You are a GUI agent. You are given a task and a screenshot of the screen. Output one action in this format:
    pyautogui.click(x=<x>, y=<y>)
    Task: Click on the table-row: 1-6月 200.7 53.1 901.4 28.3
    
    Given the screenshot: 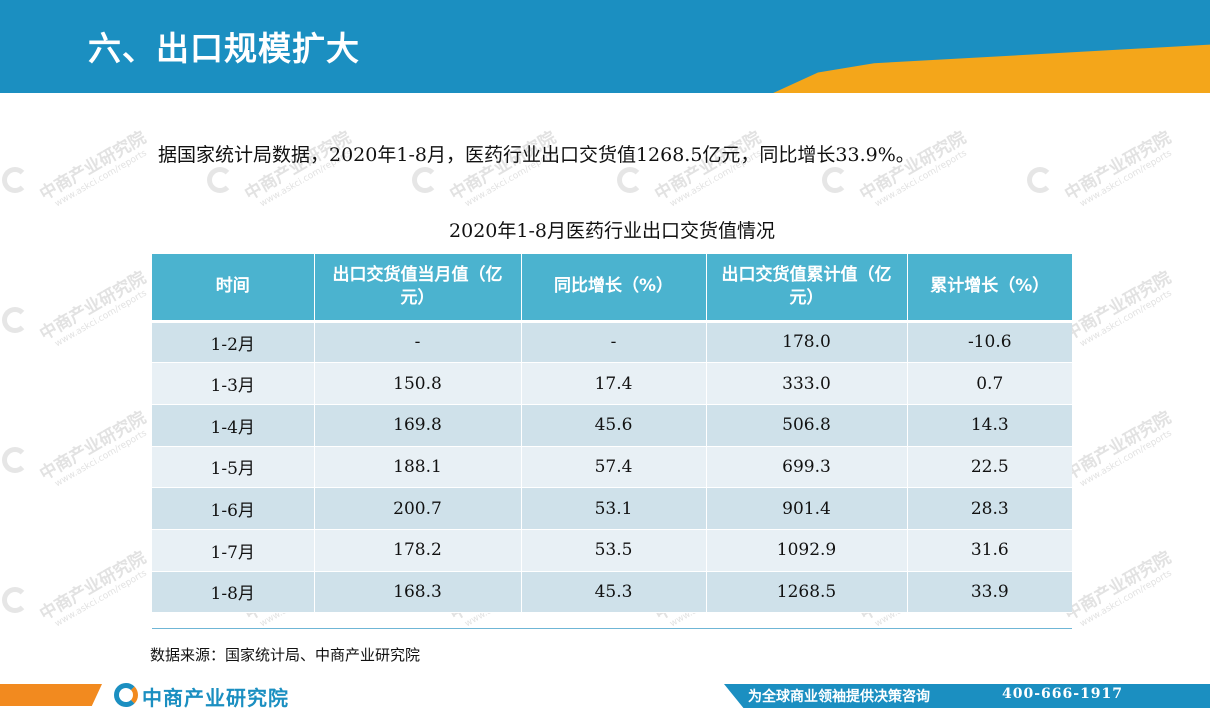 What is the action you would take?
    pyautogui.click(x=612, y=508)
    